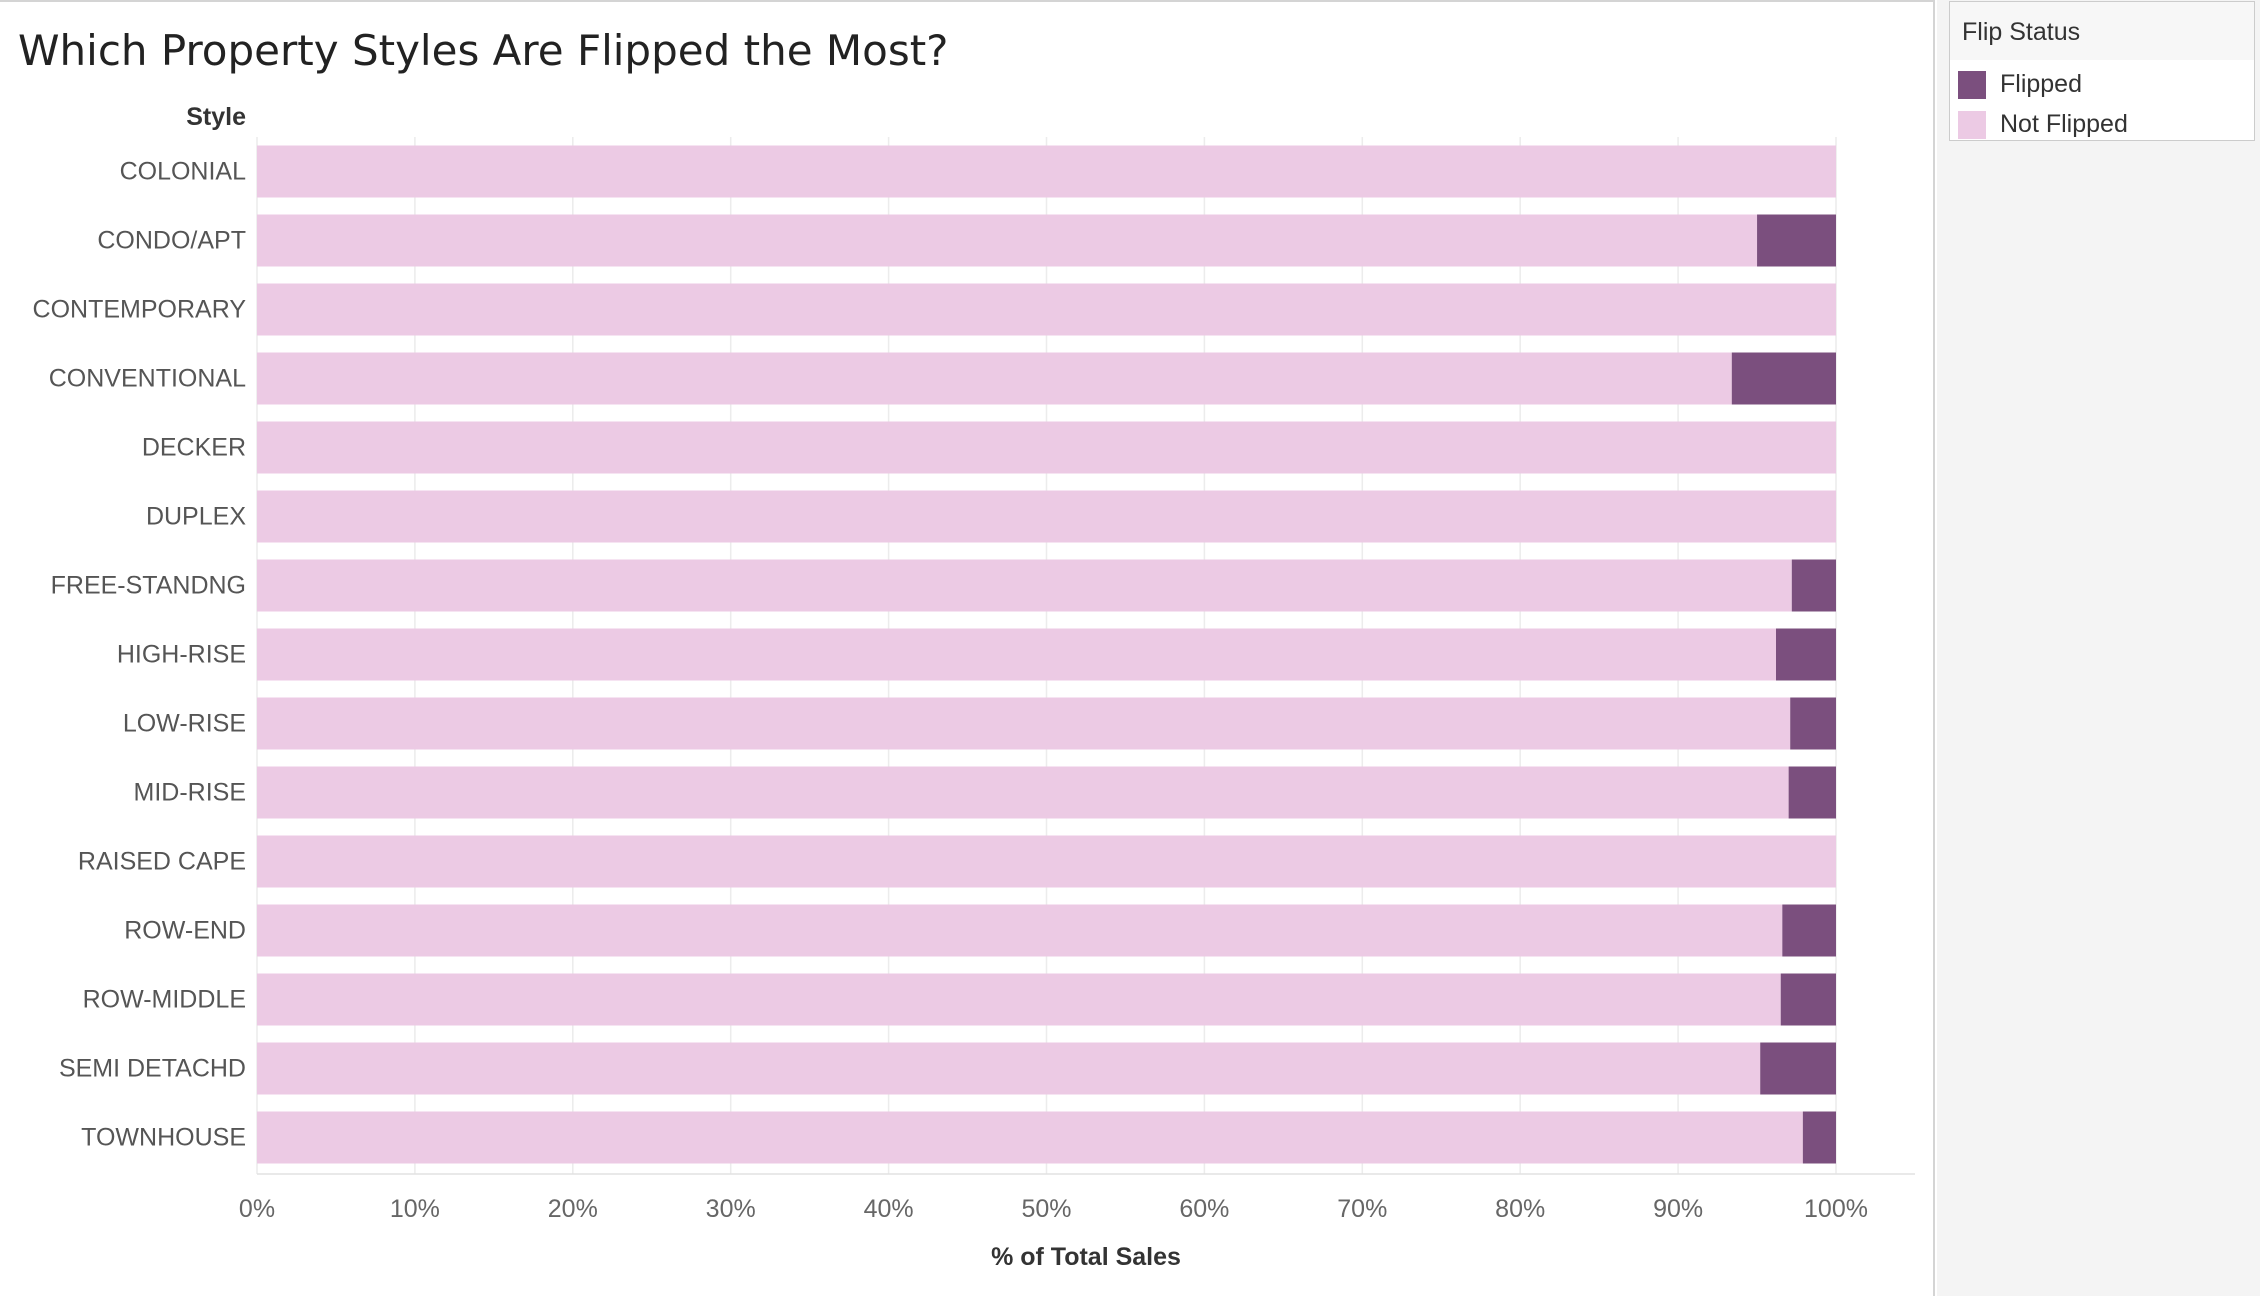 The width and height of the screenshot is (2260, 1296). I want to click on x-tick-label: 30%, so click(731, 1209).